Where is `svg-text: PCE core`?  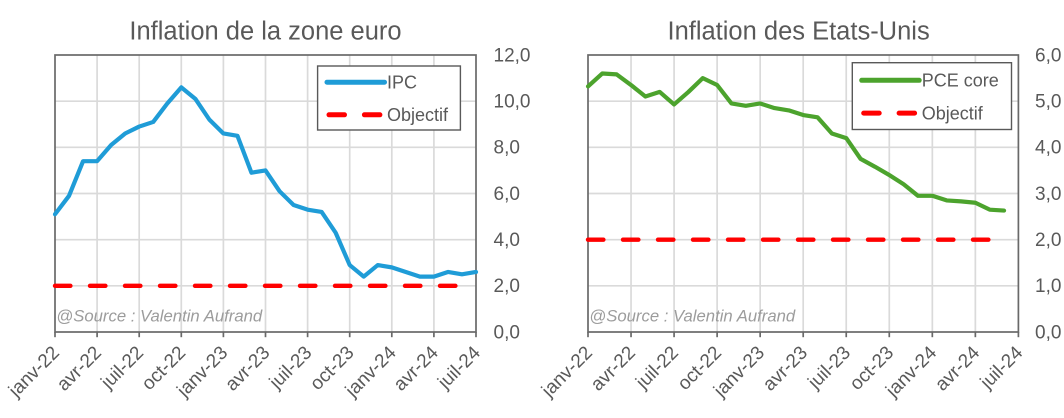 svg-text: PCE core is located at coordinates (960, 81).